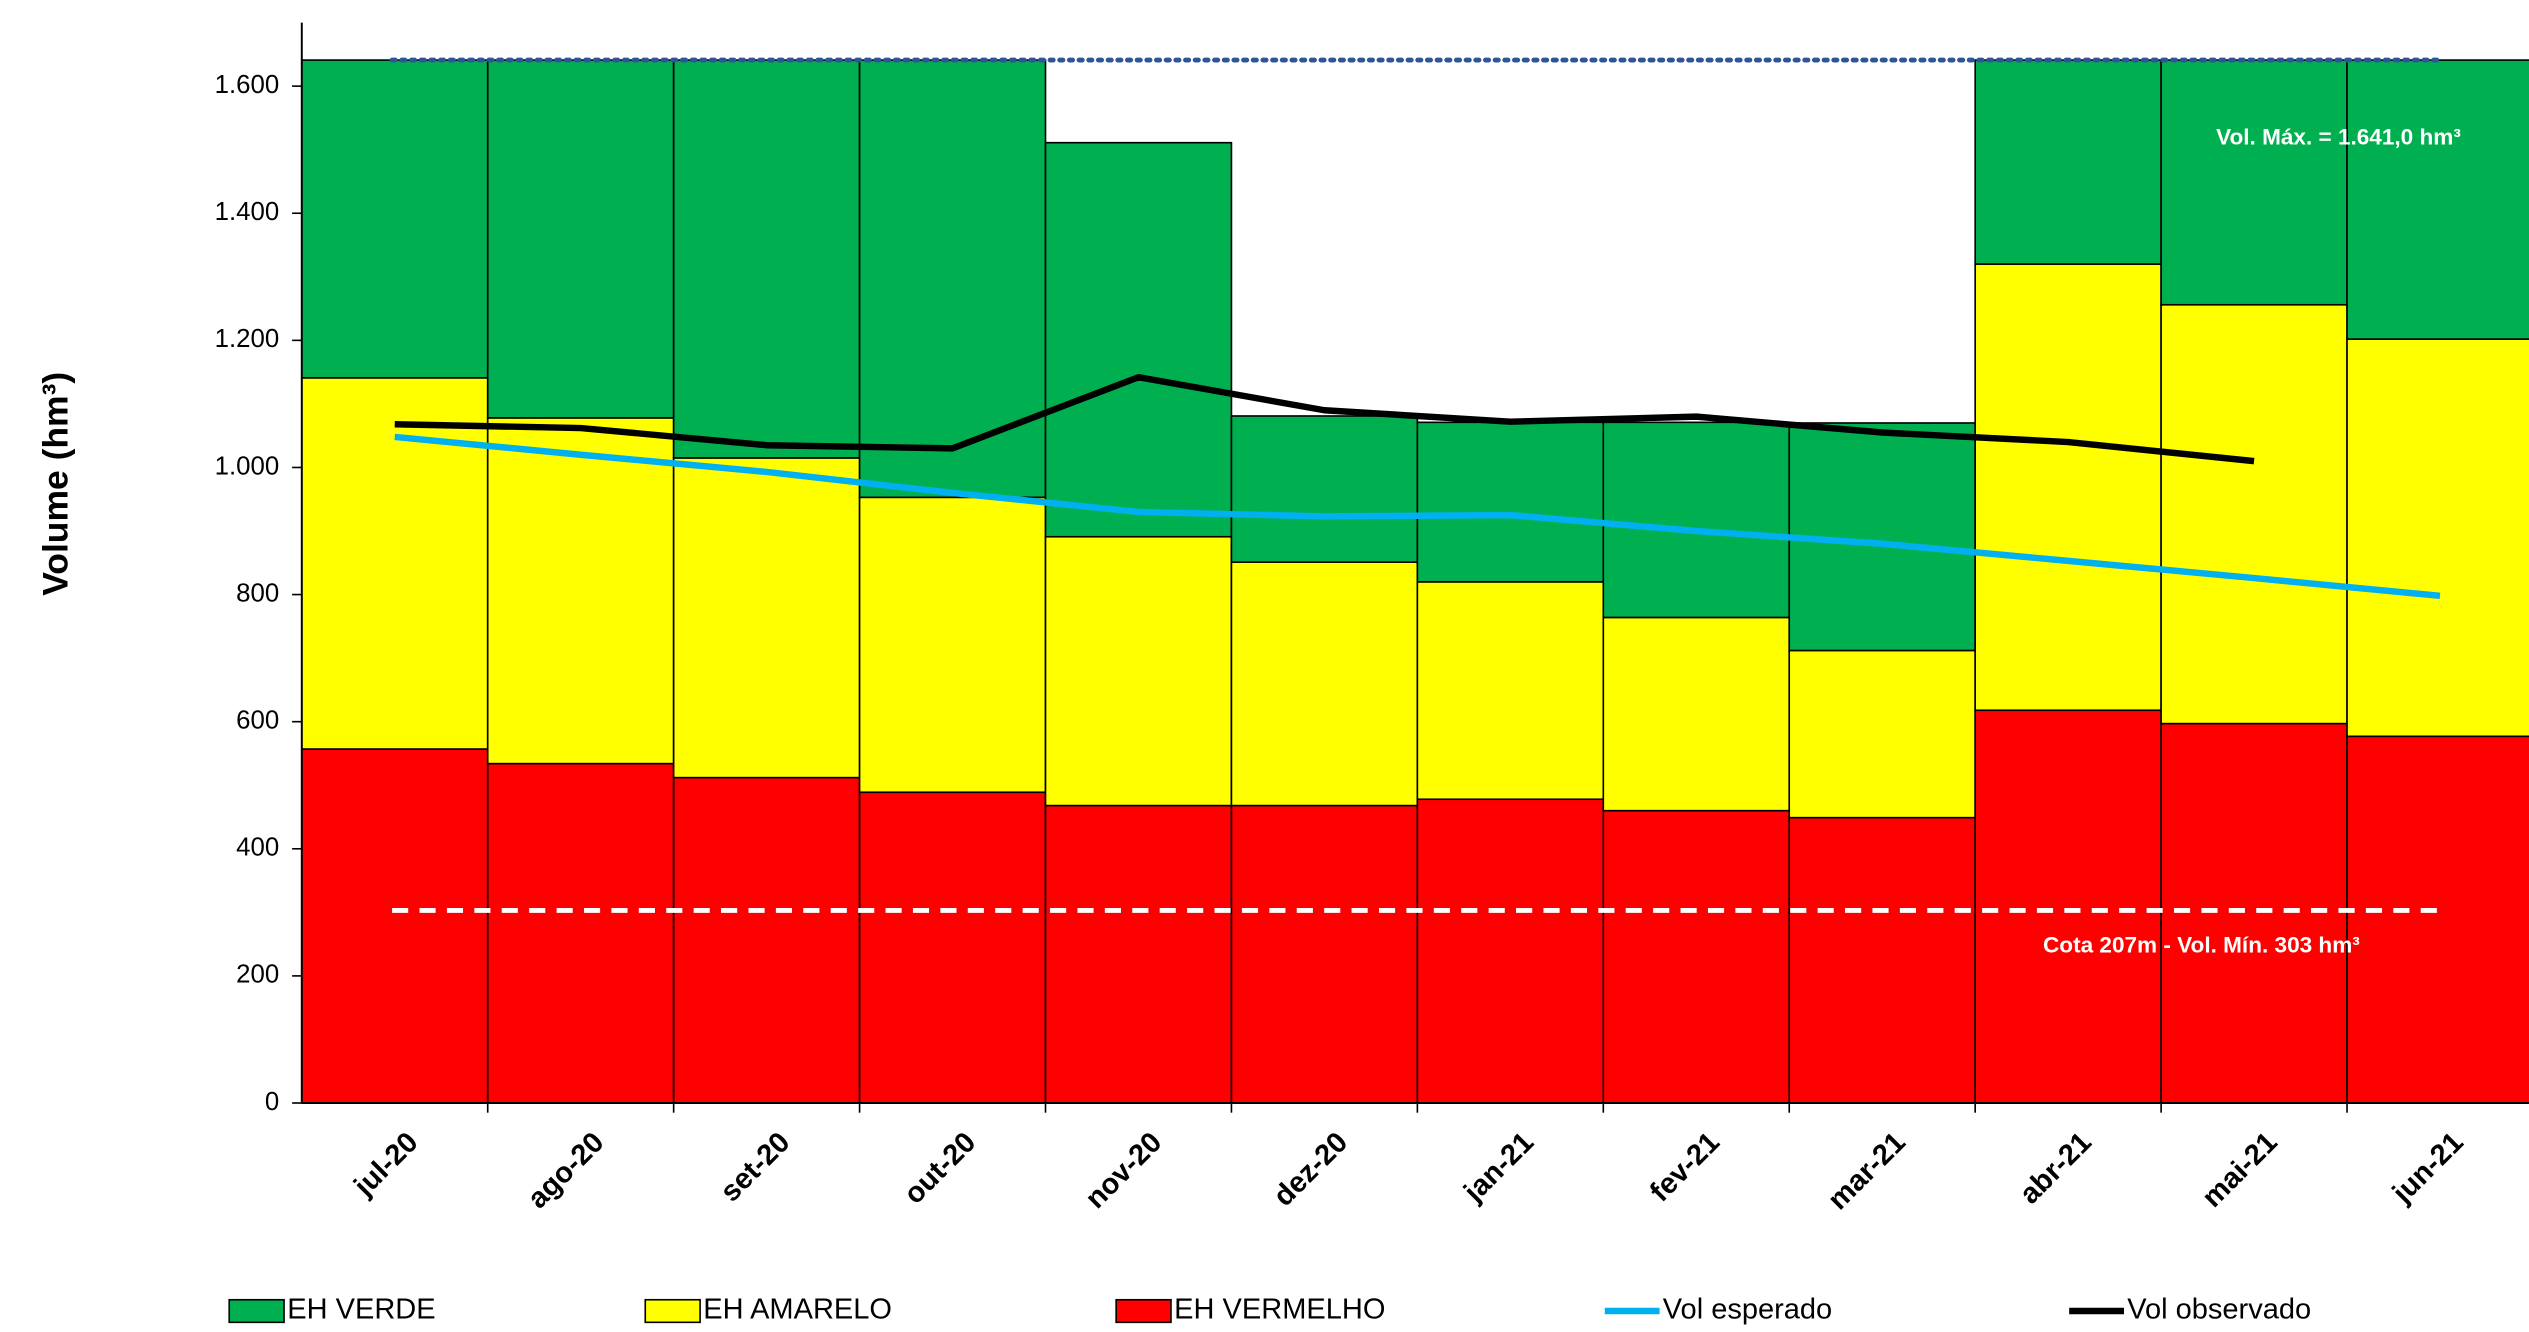  I want to click on x-tick-label: out-20, so click(940, 1168).